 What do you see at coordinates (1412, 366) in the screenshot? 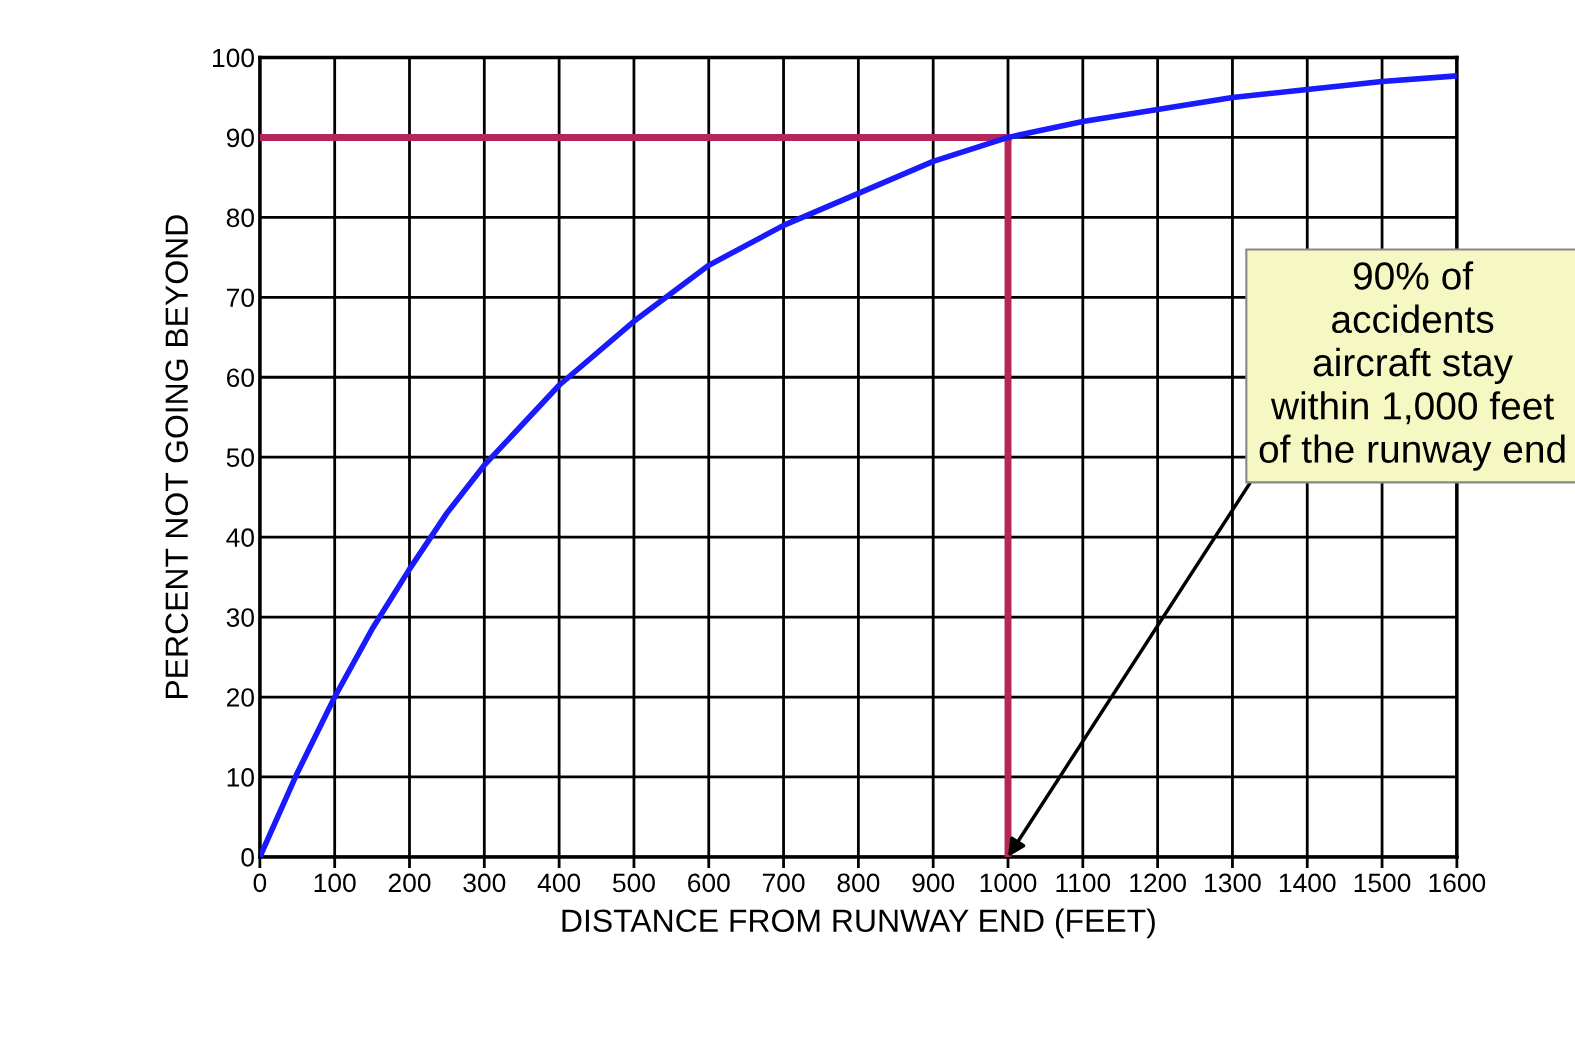
I see `annotation: 90% of accidents aircraft stay within 1,000 feet of the runway end` at bounding box center [1412, 366].